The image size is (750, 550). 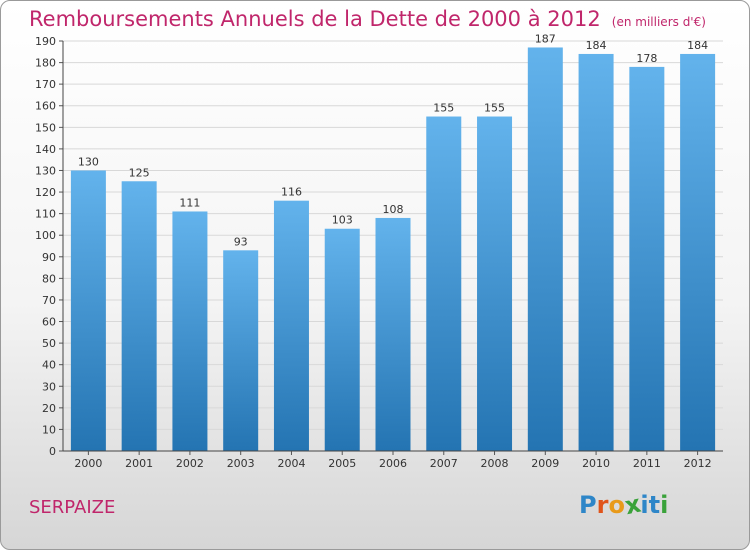 I want to click on y-tick-label: 10, so click(x=49, y=429).